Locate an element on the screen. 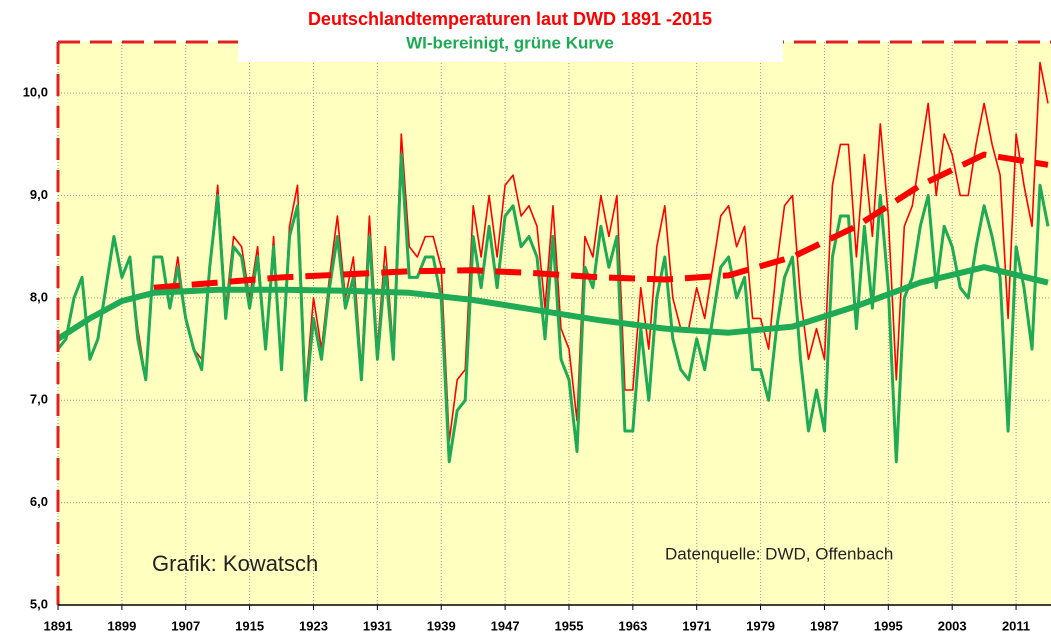 The image size is (1051, 639). y-tick-label: 5,0 is located at coordinates (39, 603).